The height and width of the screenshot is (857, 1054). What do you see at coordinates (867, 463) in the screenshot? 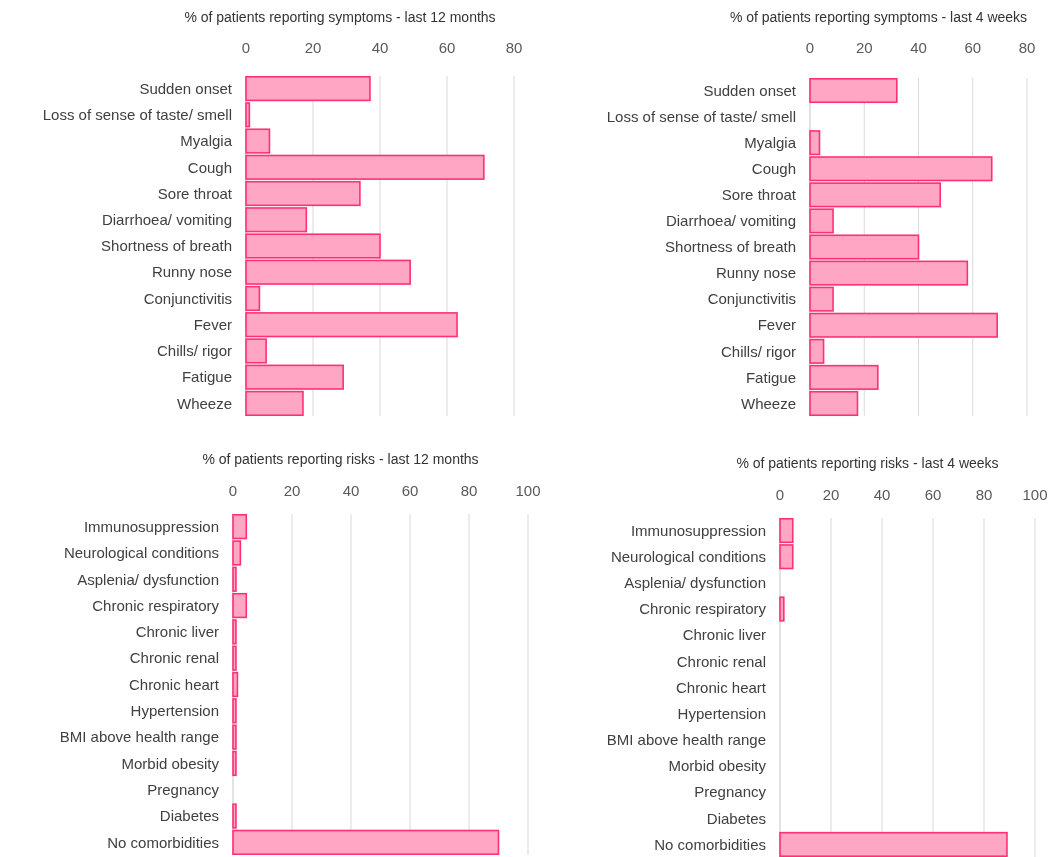
I see `chart-title: % of patients reporting risks - last 4 weeks` at bounding box center [867, 463].